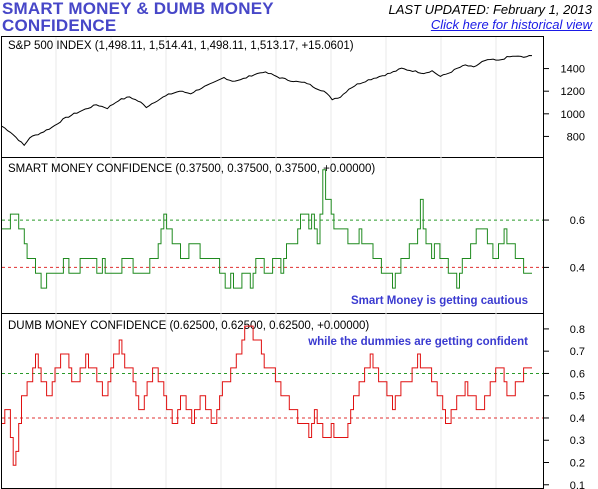  I want to click on smart-money-annotation: Smart Money is getting cautious, so click(439, 301).